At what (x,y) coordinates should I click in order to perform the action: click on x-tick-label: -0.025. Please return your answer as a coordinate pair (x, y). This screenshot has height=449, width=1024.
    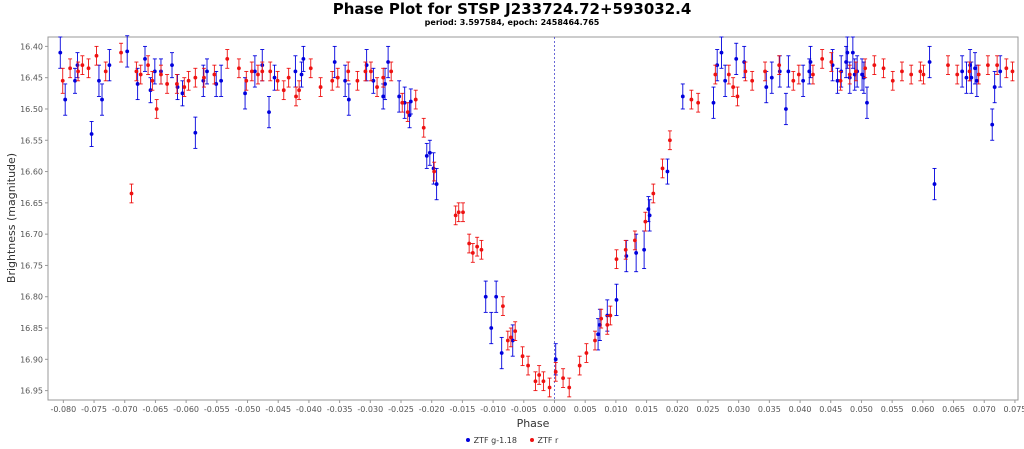
    Looking at the image, I should click on (401, 409).